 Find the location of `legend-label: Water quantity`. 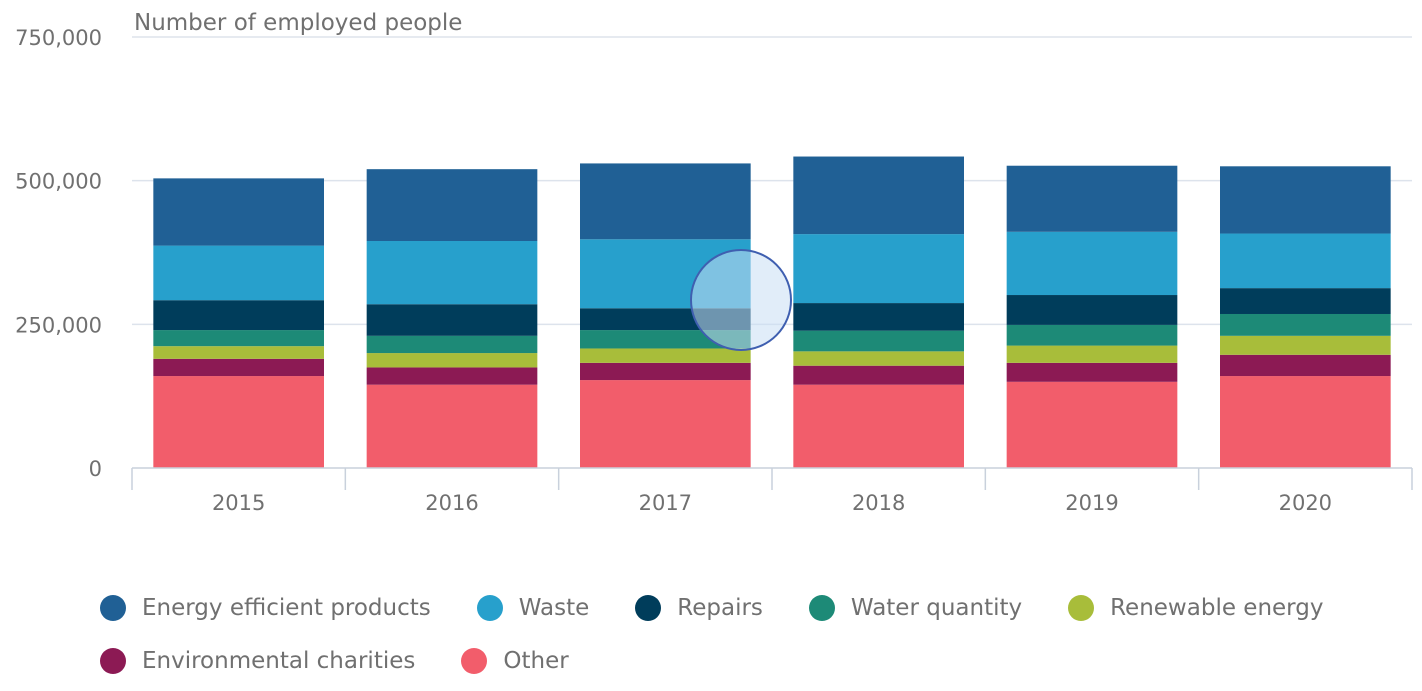

legend-label: Water quantity is located at coordinates (936, 608).